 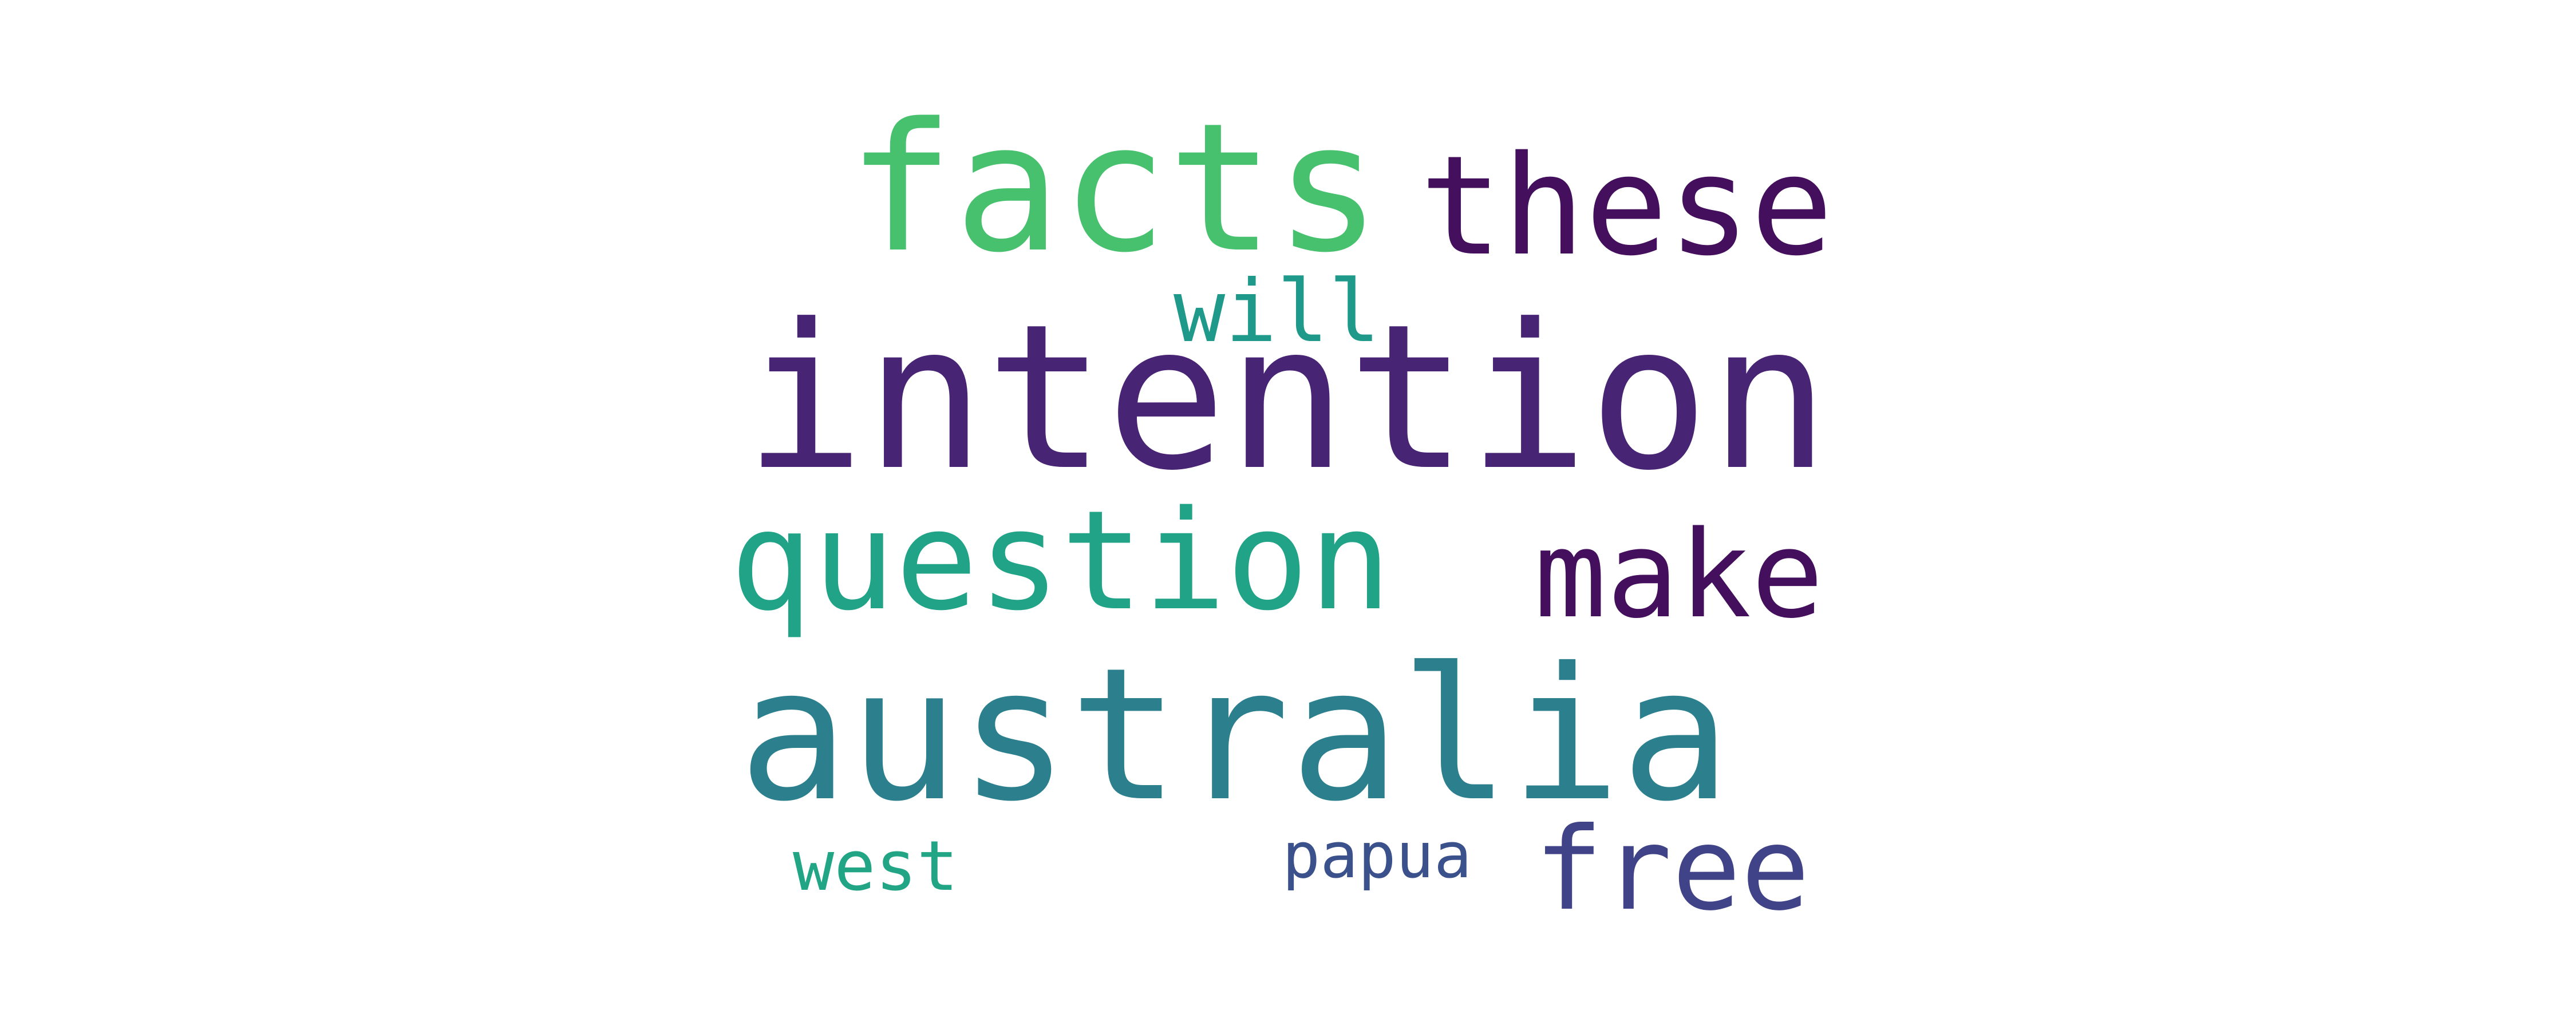 What do you see at coordinates (1287, 397) in the screenshot?
I see `word-intention: intention` at bounding box center [1287, 397].